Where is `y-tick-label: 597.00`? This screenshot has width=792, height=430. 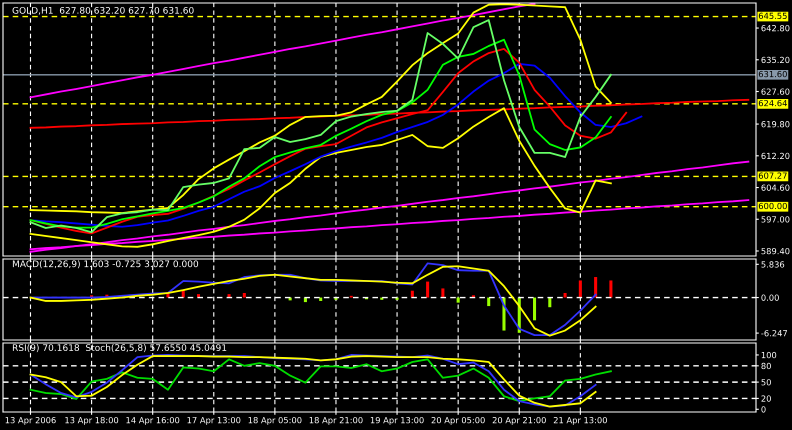
y-tick-label: 597.00 is located at coordinates (776, 219).